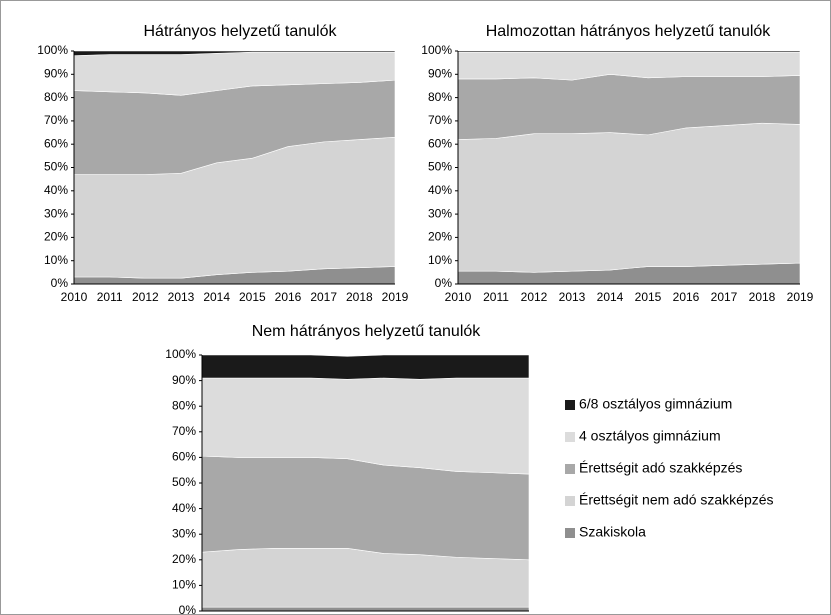  I want to click on legend-label: Szakiskola, so click(612, 532).